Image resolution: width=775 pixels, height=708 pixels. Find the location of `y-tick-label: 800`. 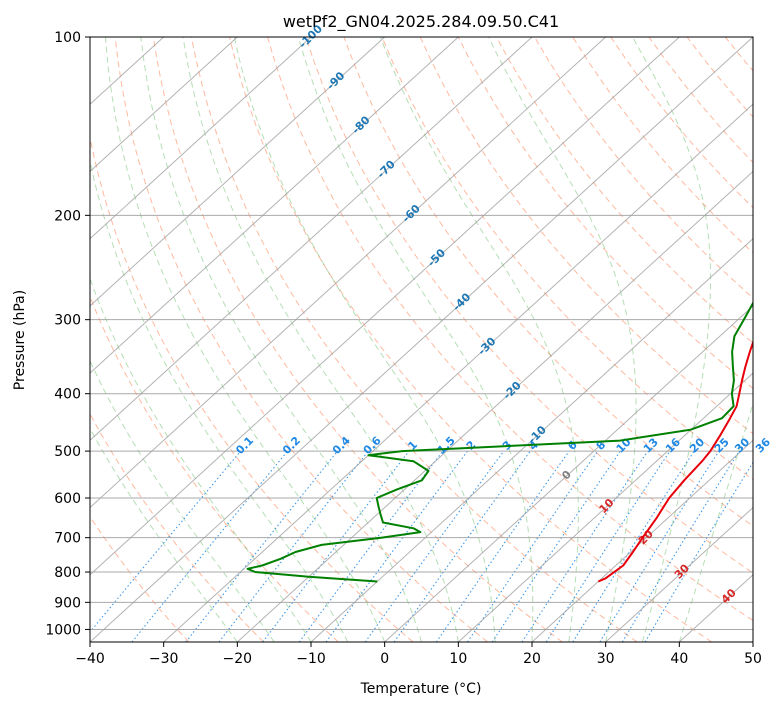

y-tick-label: 800 is located at coordinates (67, 573).